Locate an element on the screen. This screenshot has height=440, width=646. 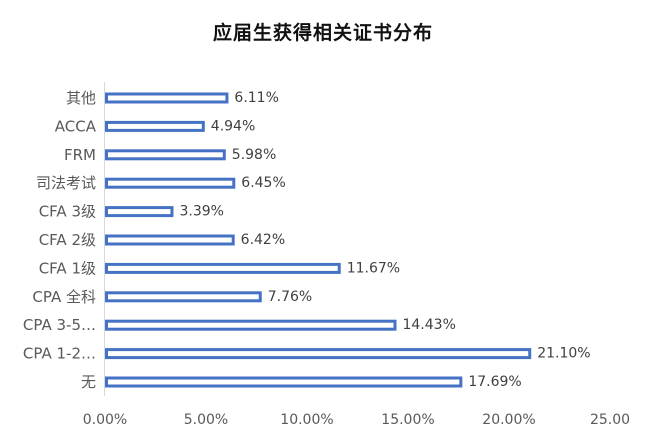
data-label: 6.45% is located at coordinates (263, 183).